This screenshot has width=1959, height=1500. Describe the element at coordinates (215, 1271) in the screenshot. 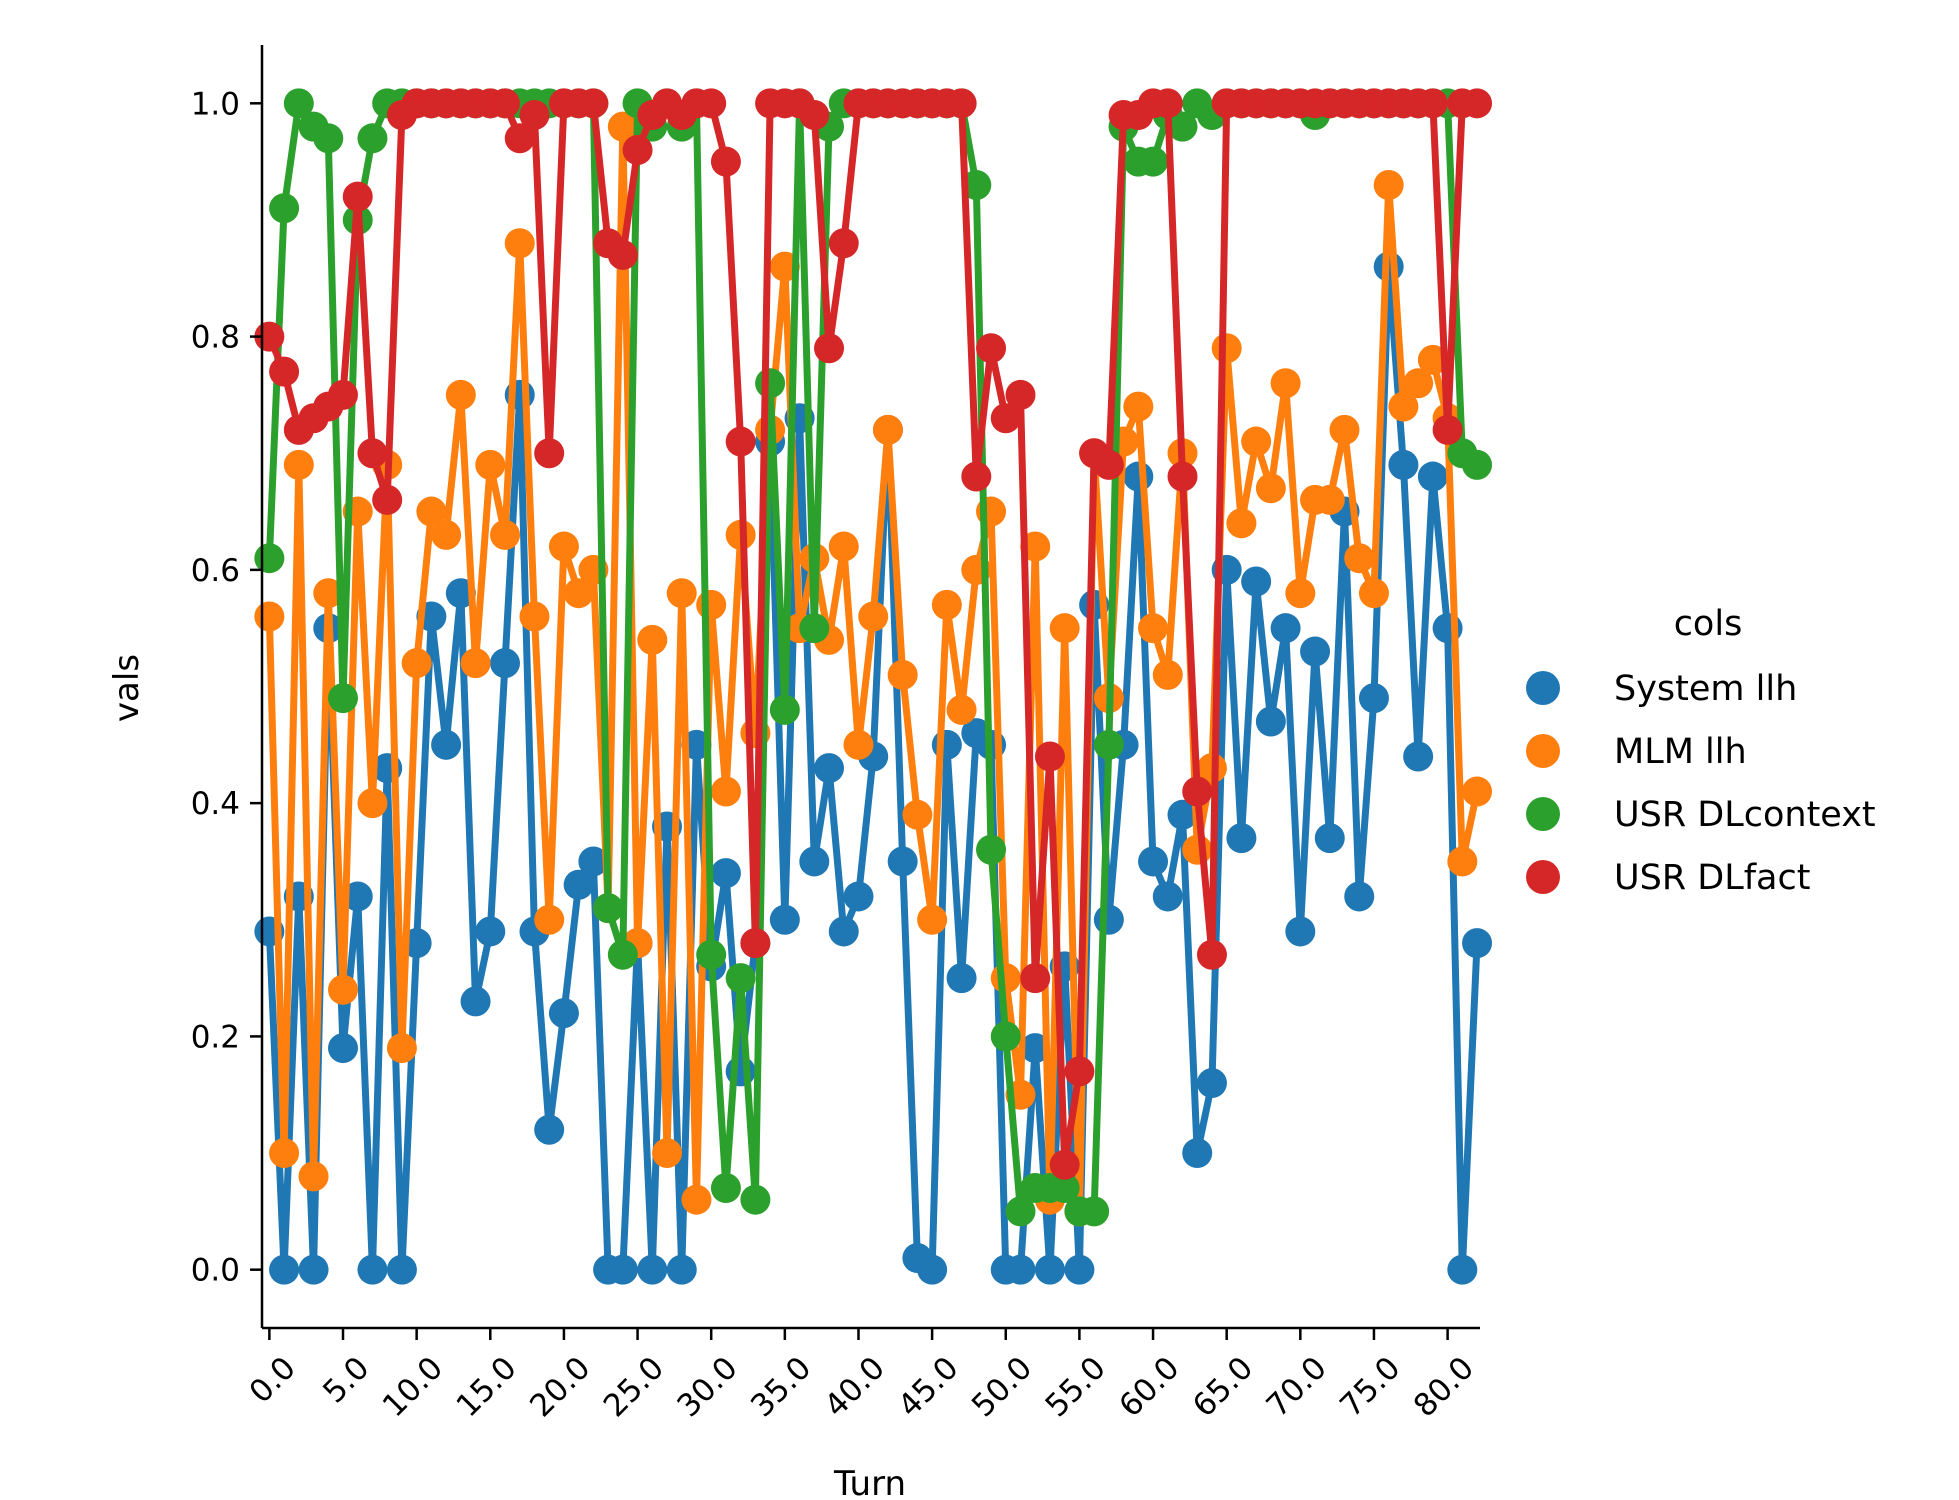

I see `y-tick-label: 0.0` at that location.